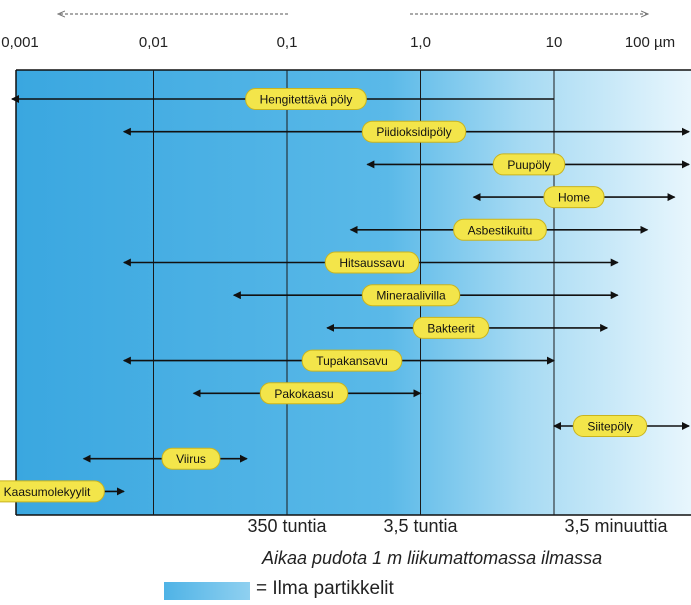  What do you see at coordinates (325, 588) in the screenshot?
I see `legend-label: = Ilma partikkelit` at bounding box center [325, 588].